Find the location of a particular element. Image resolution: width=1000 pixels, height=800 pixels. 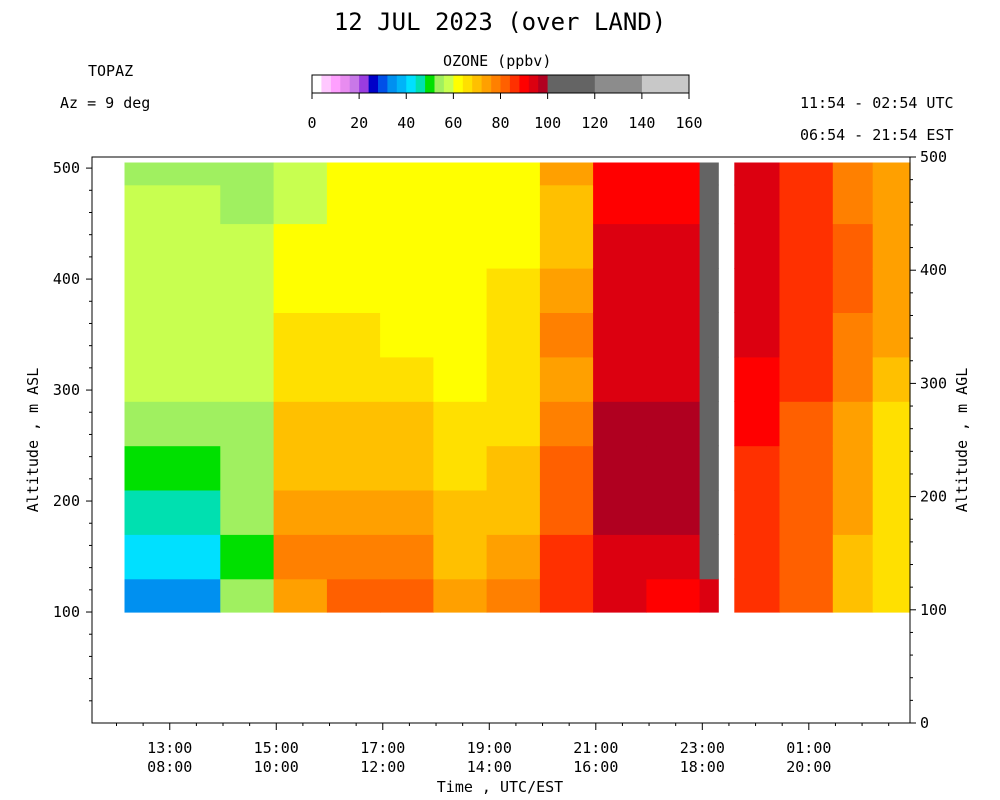

x-tick-label-utc-3: 19:00 is located at coordinates (489, 748).